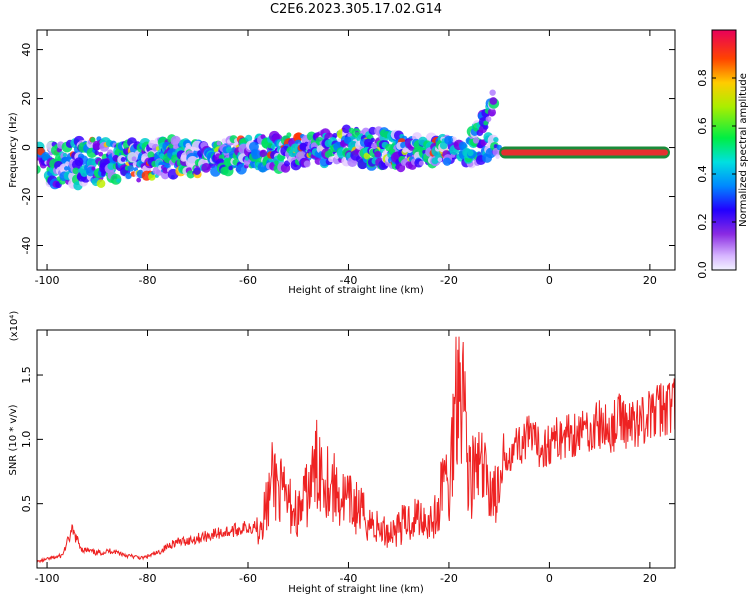  I want to click on spectrogram-xtick-label: -20, so click(449, 280).